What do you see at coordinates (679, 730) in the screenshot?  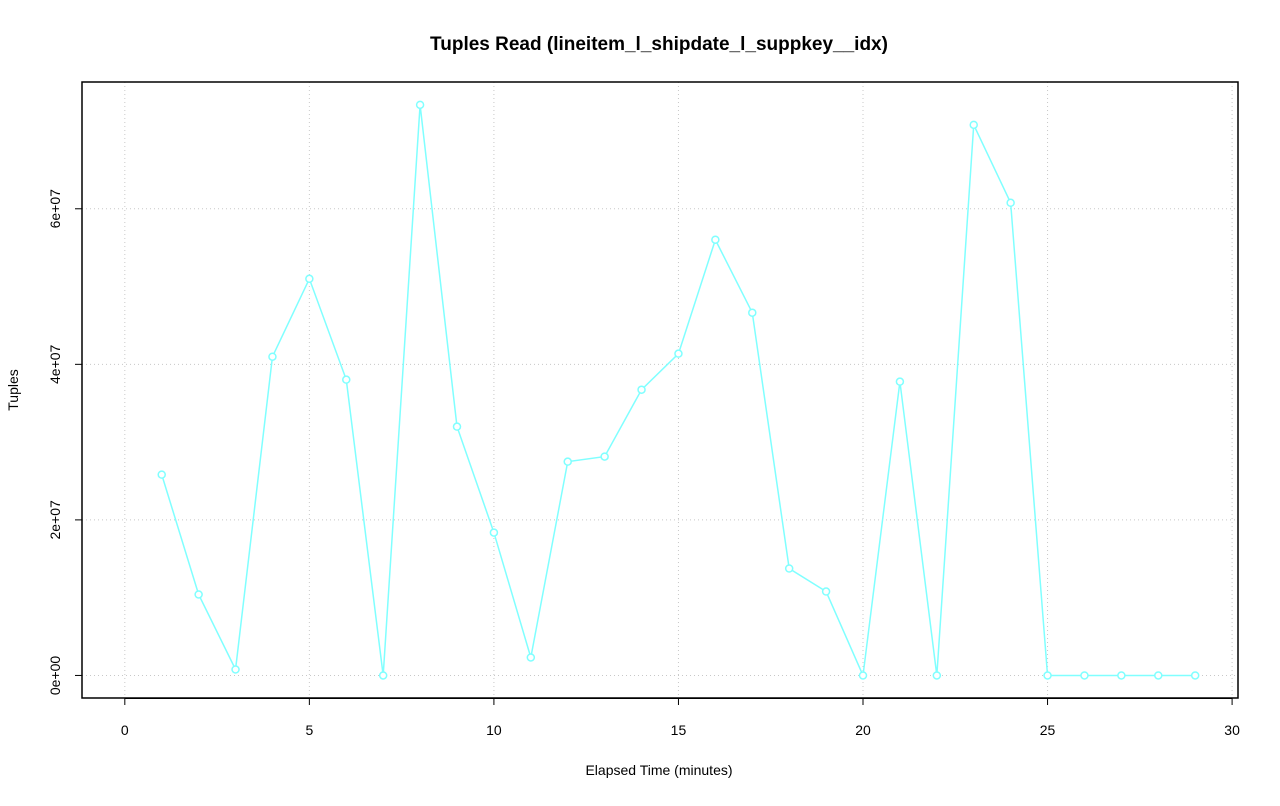 I see `x-tick-label: 15` at bounding box center [679, 730].